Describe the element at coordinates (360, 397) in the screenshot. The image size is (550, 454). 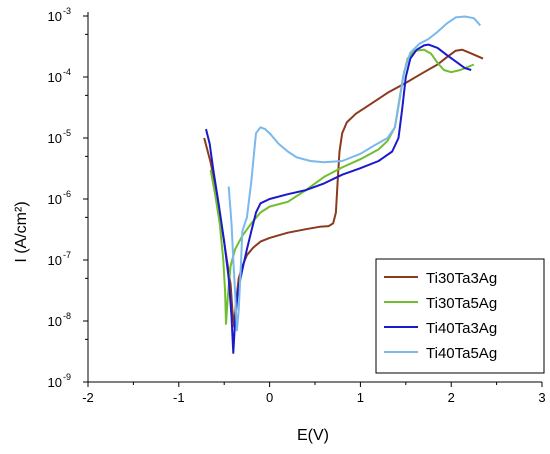
I see `x-tick-label: 1` at that location.